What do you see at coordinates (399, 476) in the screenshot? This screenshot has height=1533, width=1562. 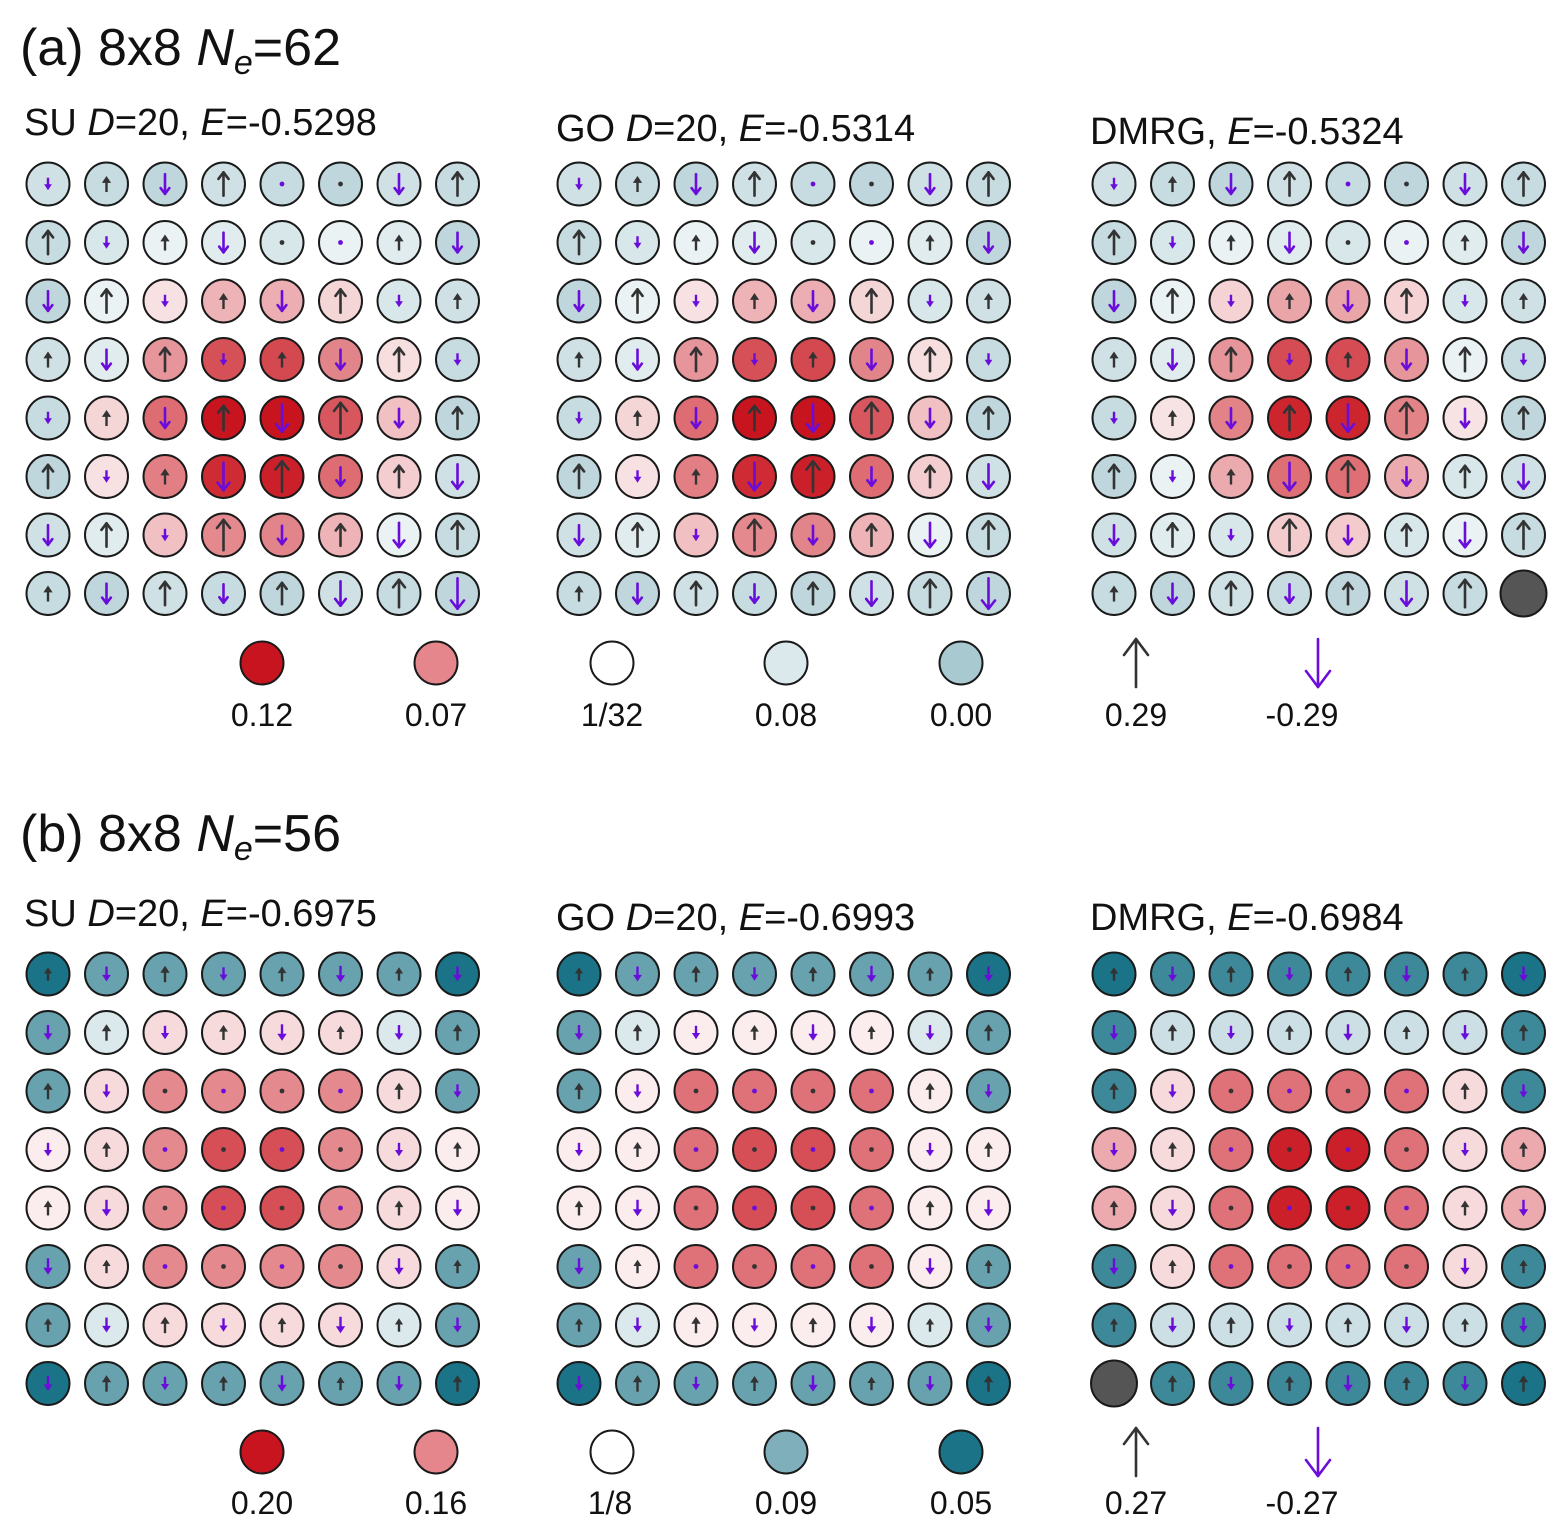 I see `site-a-0-r5-c6` at bounding box center [399, 476].